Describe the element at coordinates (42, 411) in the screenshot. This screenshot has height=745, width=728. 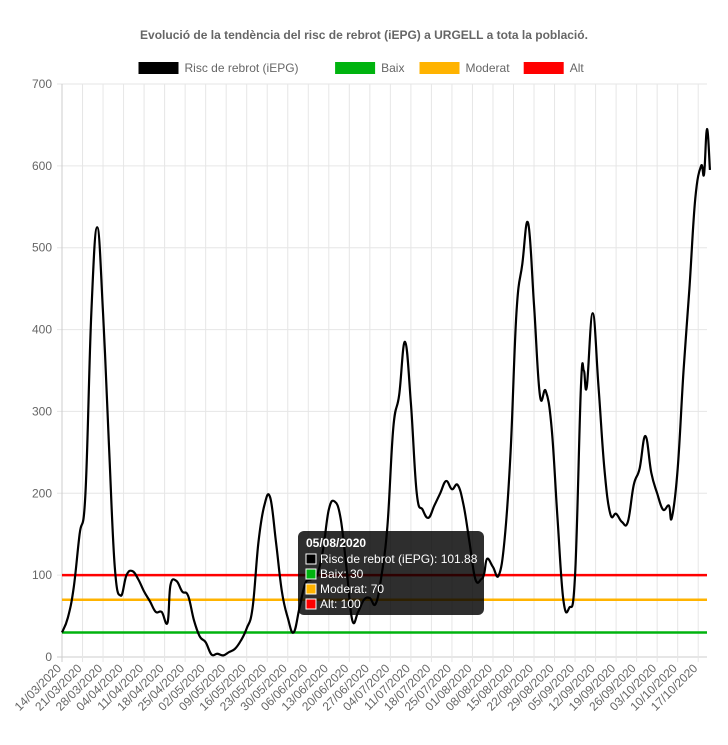
I see `y-tick-label: 300` at that location.